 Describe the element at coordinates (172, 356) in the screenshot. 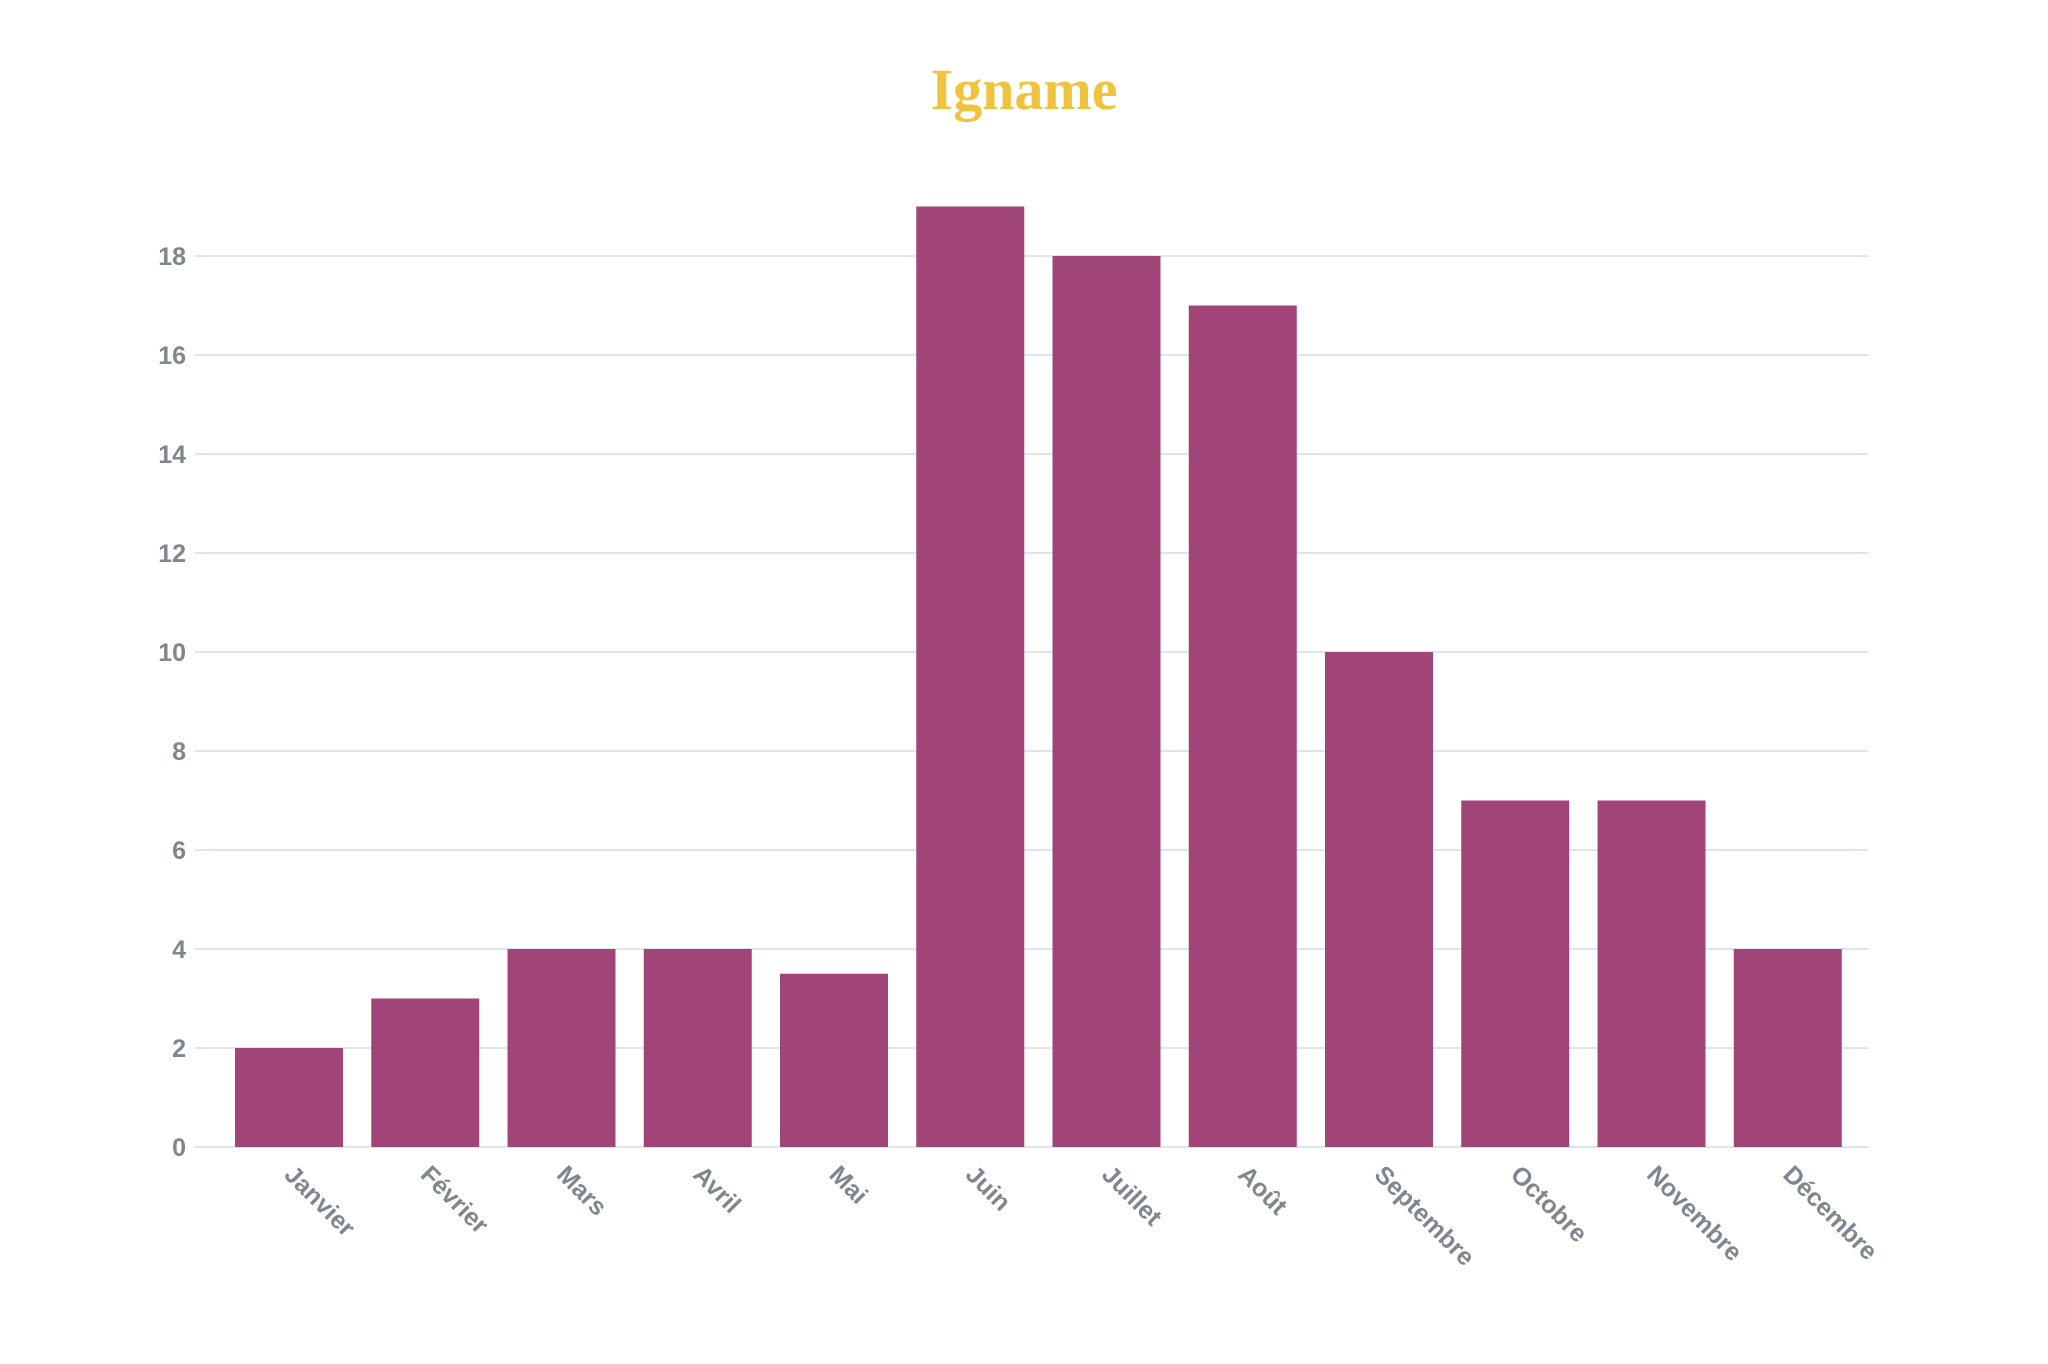

I see `y-tick-label: 16` at that location.